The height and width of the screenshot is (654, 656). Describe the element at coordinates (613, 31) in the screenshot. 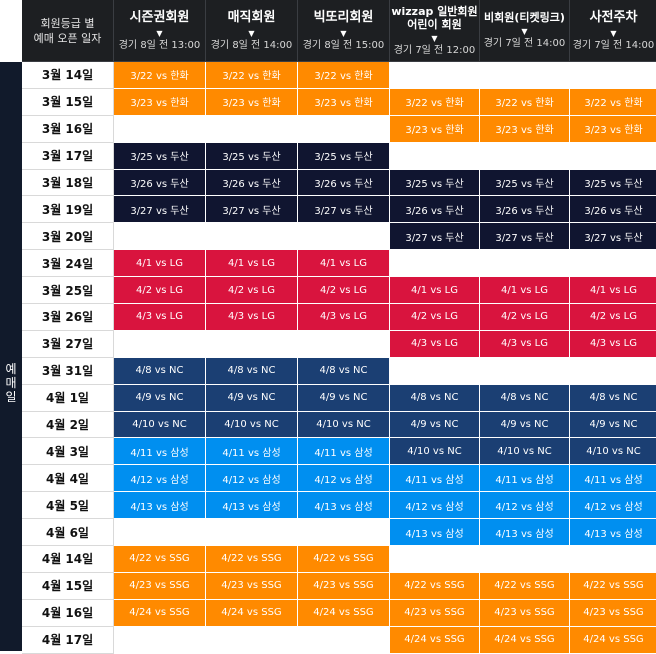

I see `column-header-parking: 사전주차 ▼ 경기 7일 전 14:00` at that location.